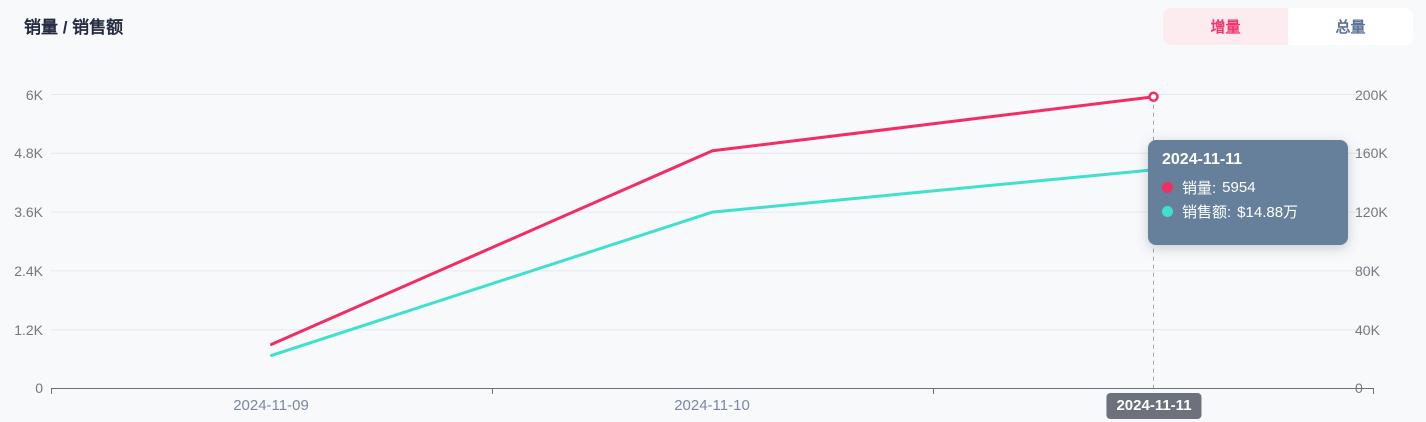 The height and width of the screenshot is (422, 1426). What do you see at coordinates (1371, 212) in the screenshot?
I see `y-axis-right-tick: 120K` at bounding box center [1371, 212].